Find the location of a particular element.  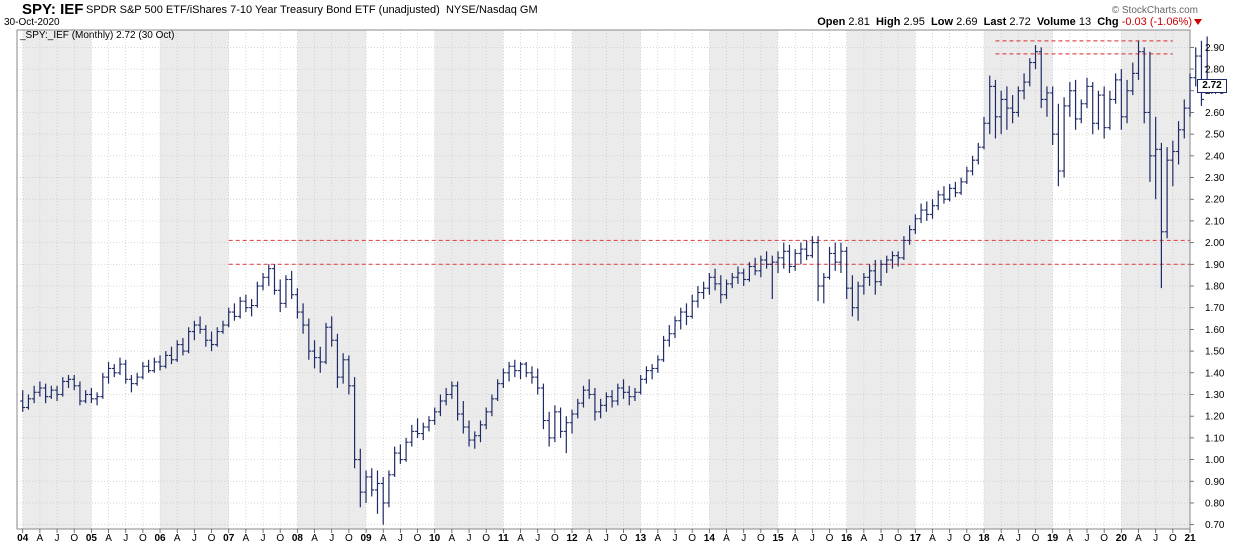

y-tick-label: 2.20 is located at coordinates (1215, 200).